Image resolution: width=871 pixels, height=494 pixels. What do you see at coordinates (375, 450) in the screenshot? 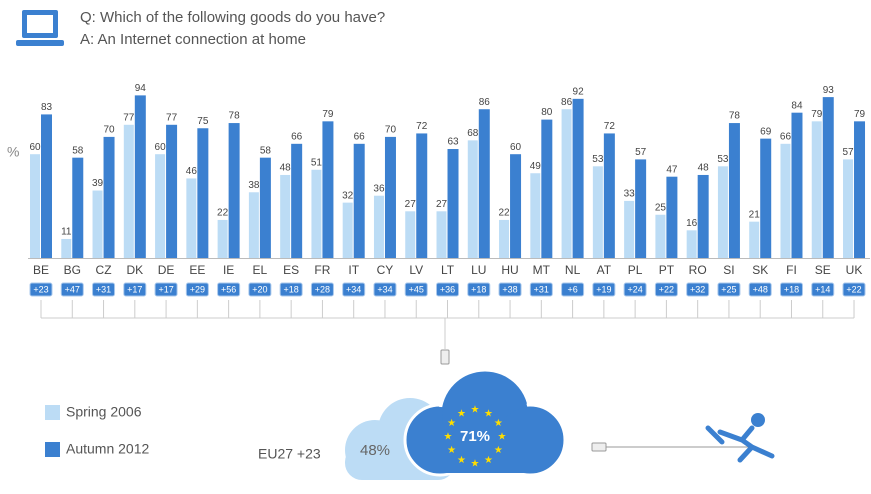
I see `eu27-spring: 48%` at bounding box center [375, 450].